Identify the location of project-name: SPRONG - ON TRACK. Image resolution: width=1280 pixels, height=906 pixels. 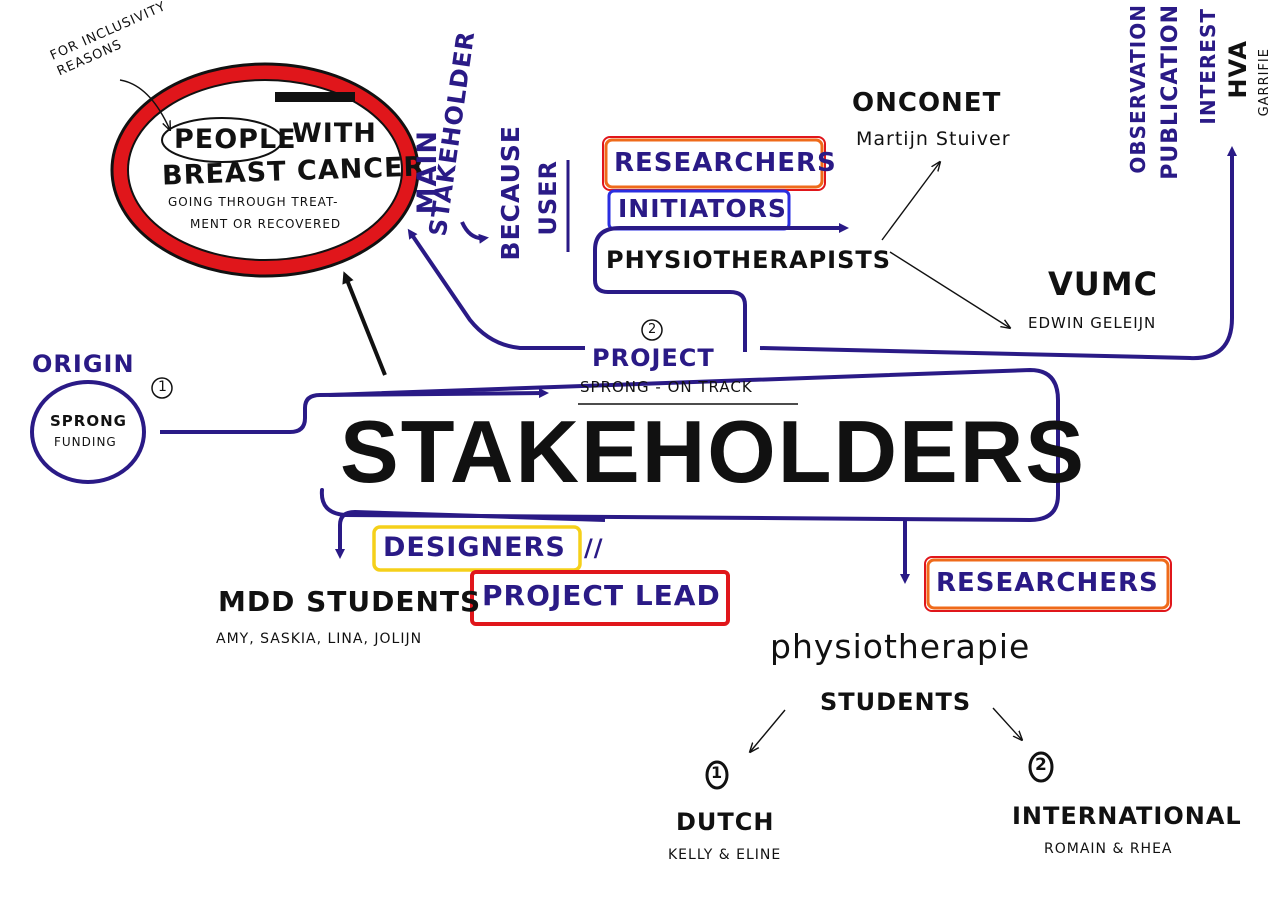
(666, 387).